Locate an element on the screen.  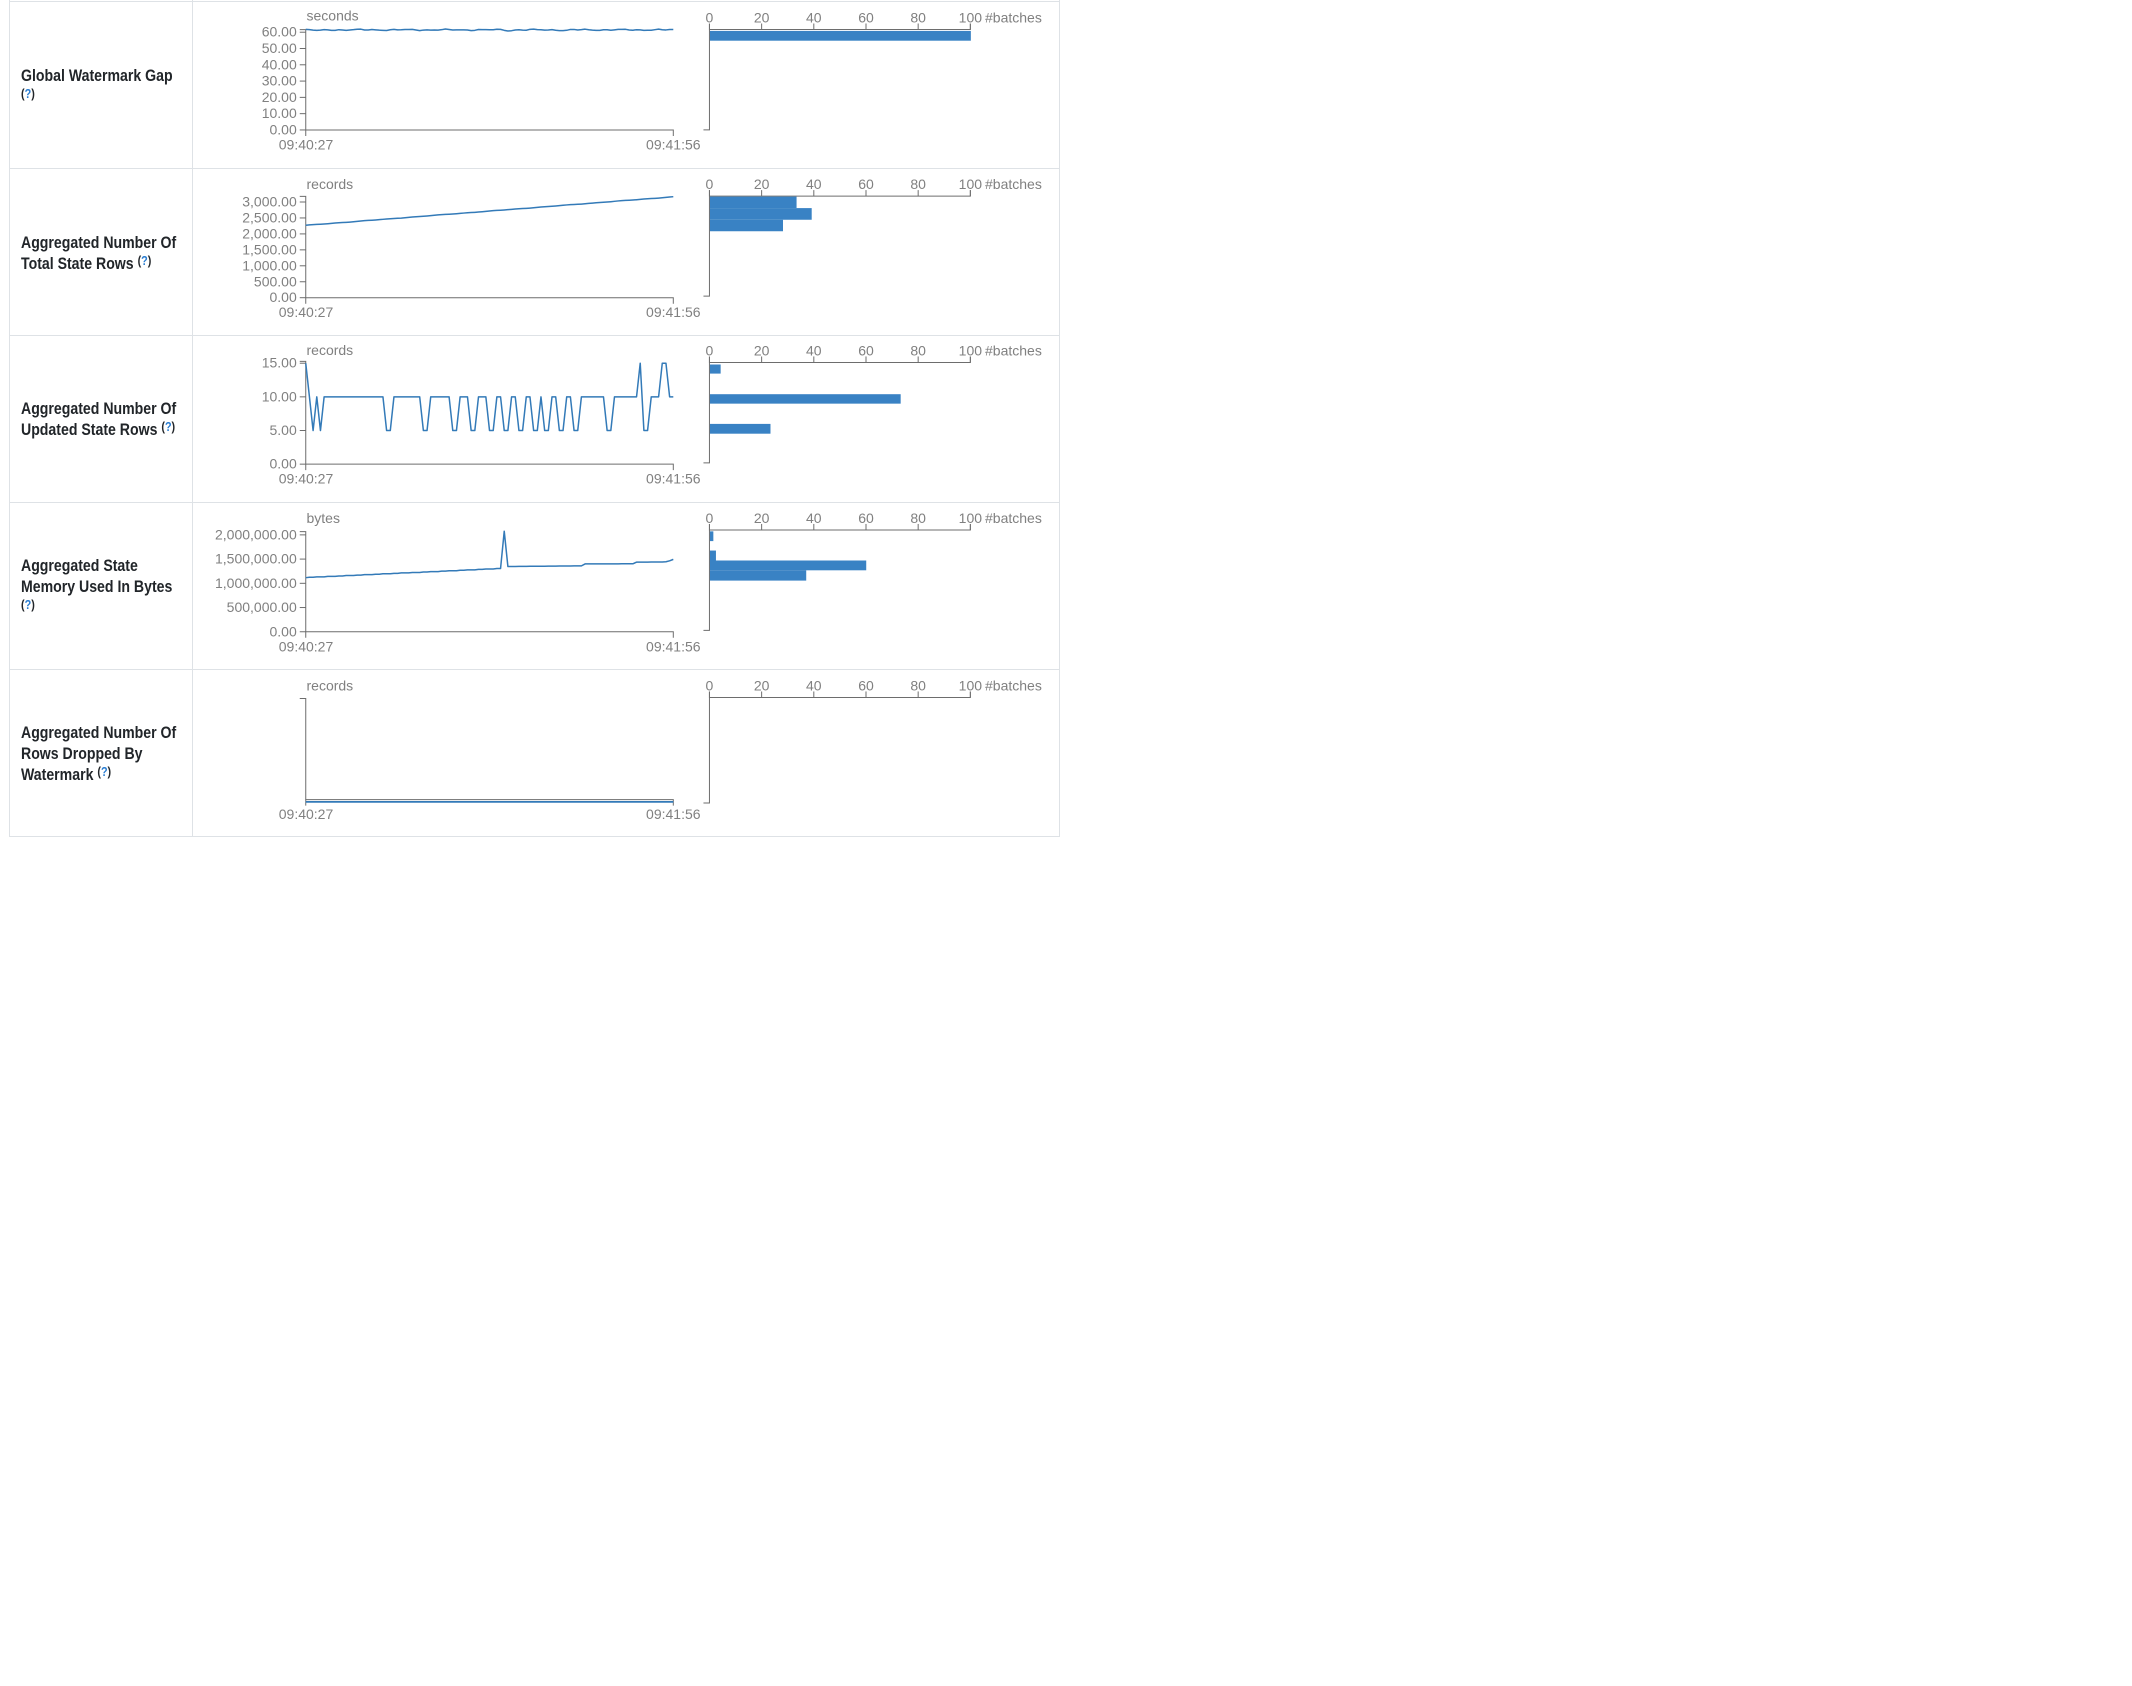
svg-text: 1,000.00 is located at coordinates (269, 265).